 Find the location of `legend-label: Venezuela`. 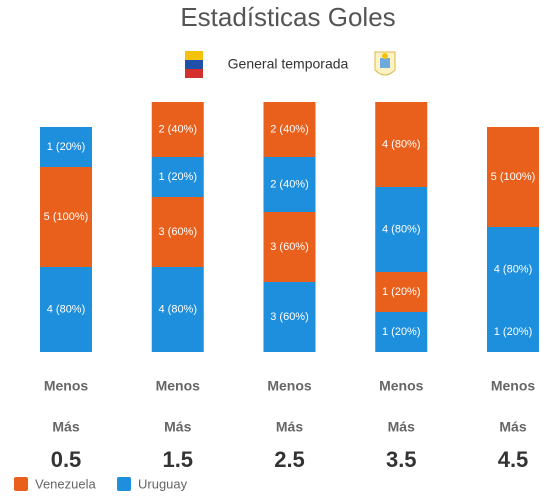

legend-label: Venezuela is located at coordinates (65, 483).